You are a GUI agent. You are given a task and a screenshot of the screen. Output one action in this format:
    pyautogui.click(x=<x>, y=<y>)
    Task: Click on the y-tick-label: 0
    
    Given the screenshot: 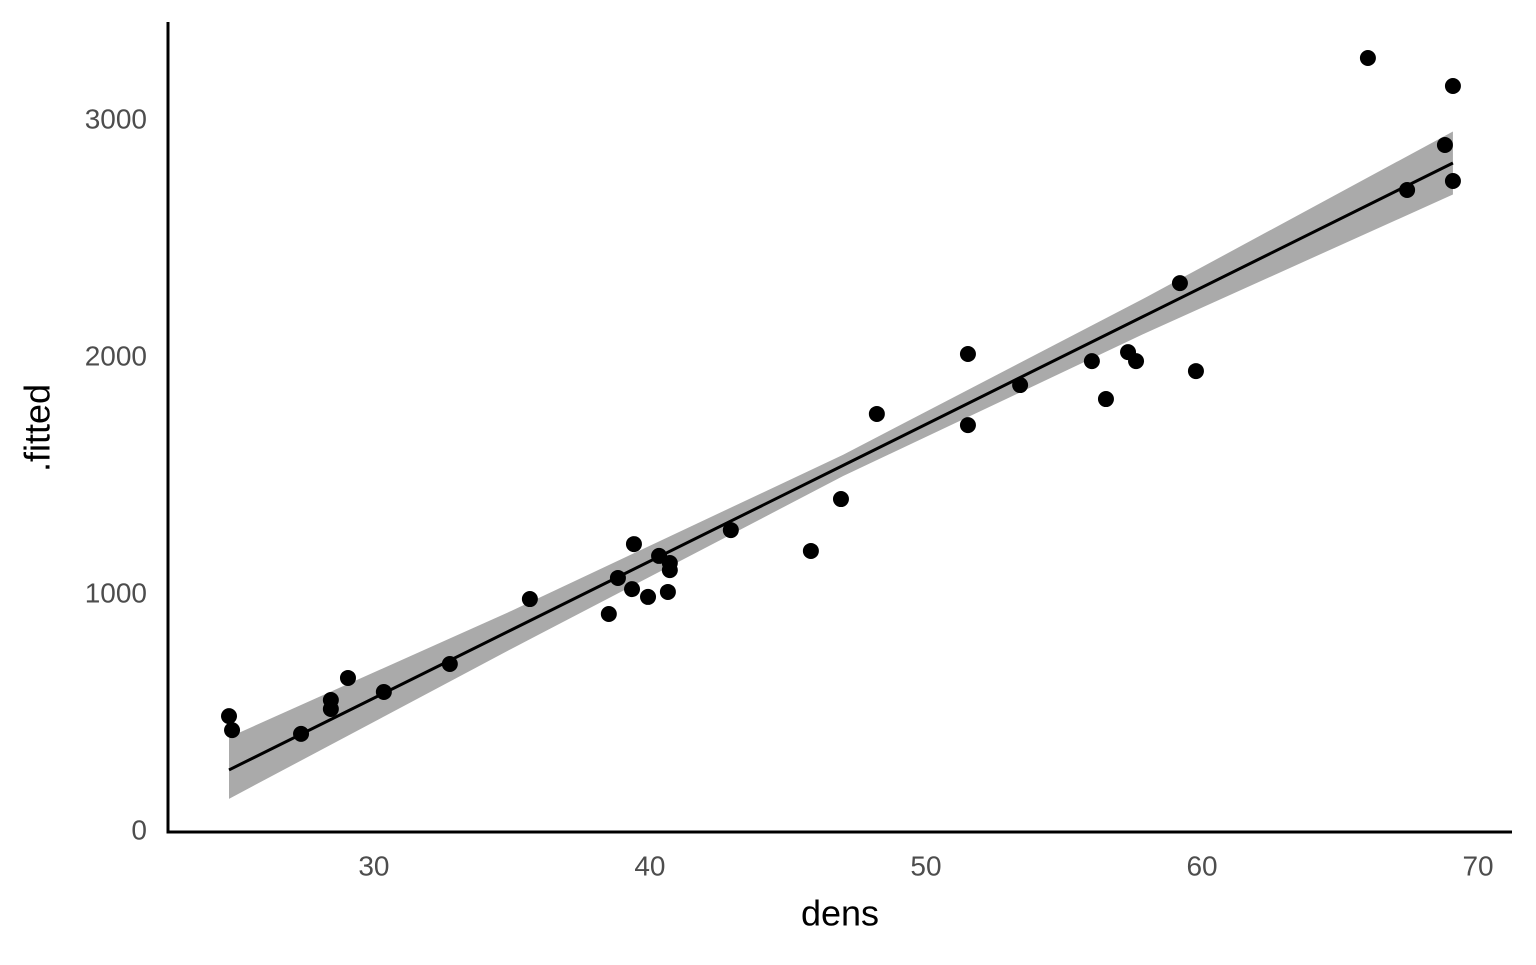 What is the action you would take?
    pyautogui.click(x=139, y=829)
    